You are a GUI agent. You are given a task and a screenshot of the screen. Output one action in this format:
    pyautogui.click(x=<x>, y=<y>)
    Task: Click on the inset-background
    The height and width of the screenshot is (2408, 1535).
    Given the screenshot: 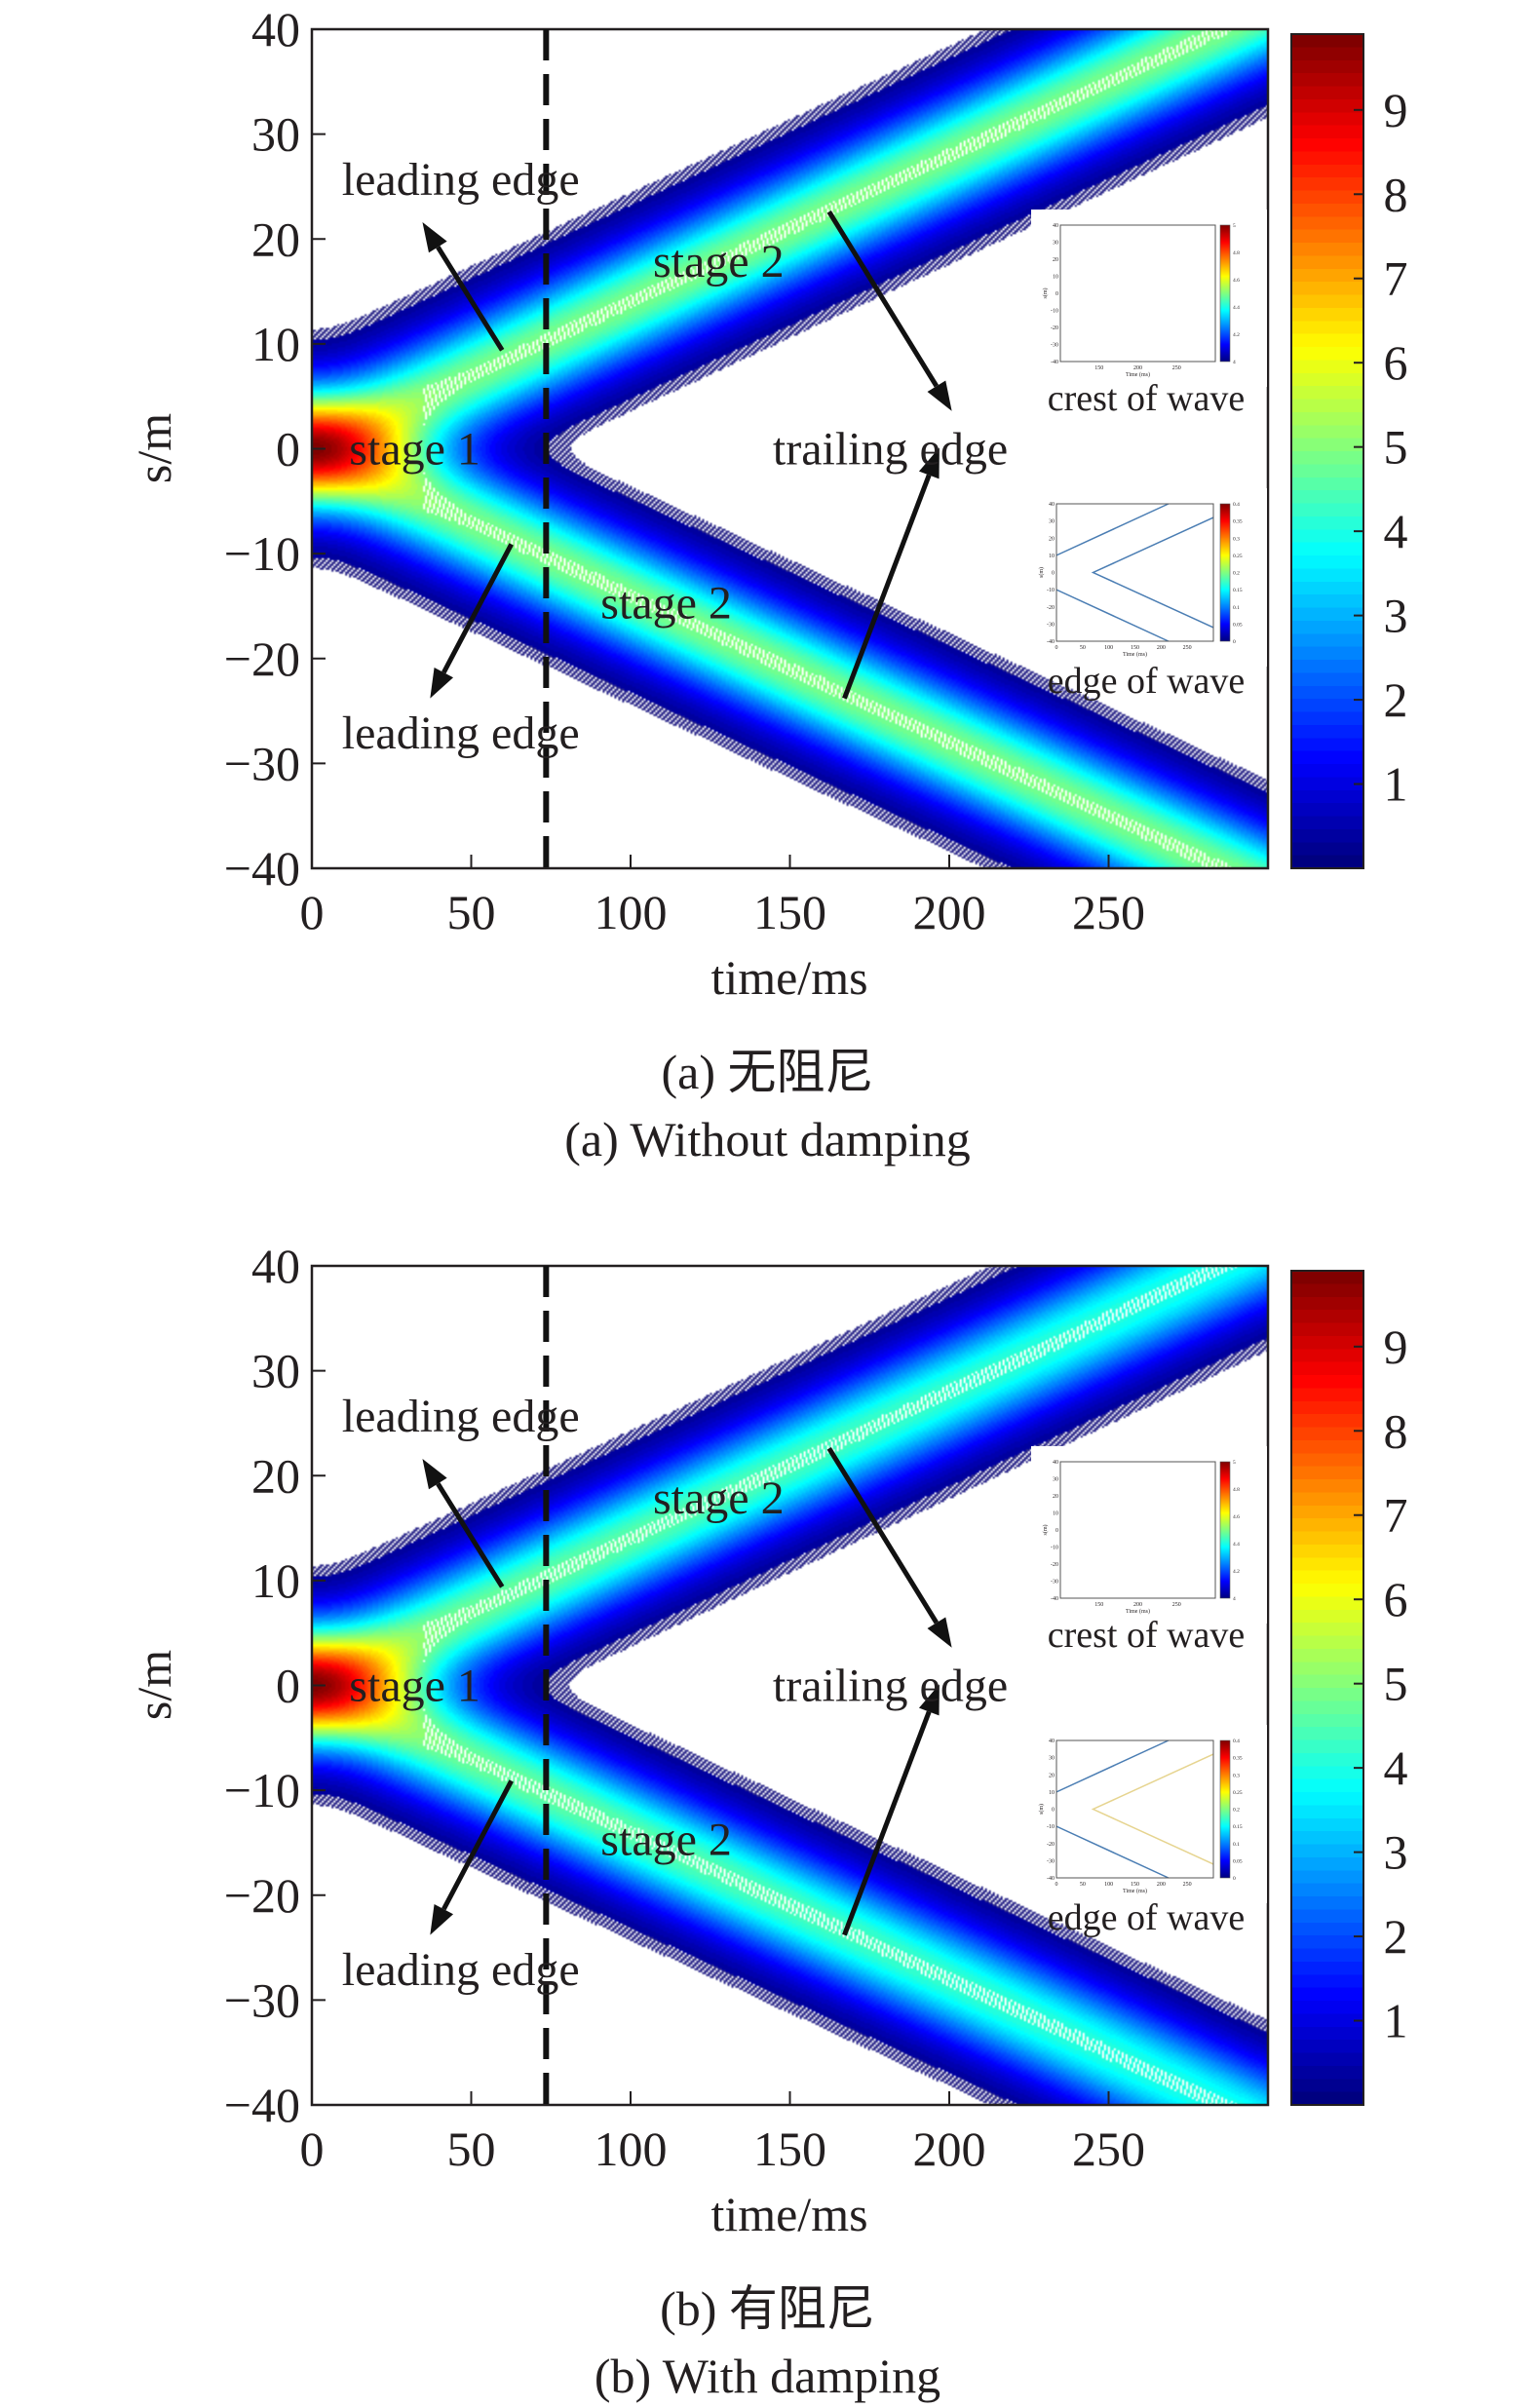 What is the action you would take?
    pyautogui.click(x=1149, y=1814)
    